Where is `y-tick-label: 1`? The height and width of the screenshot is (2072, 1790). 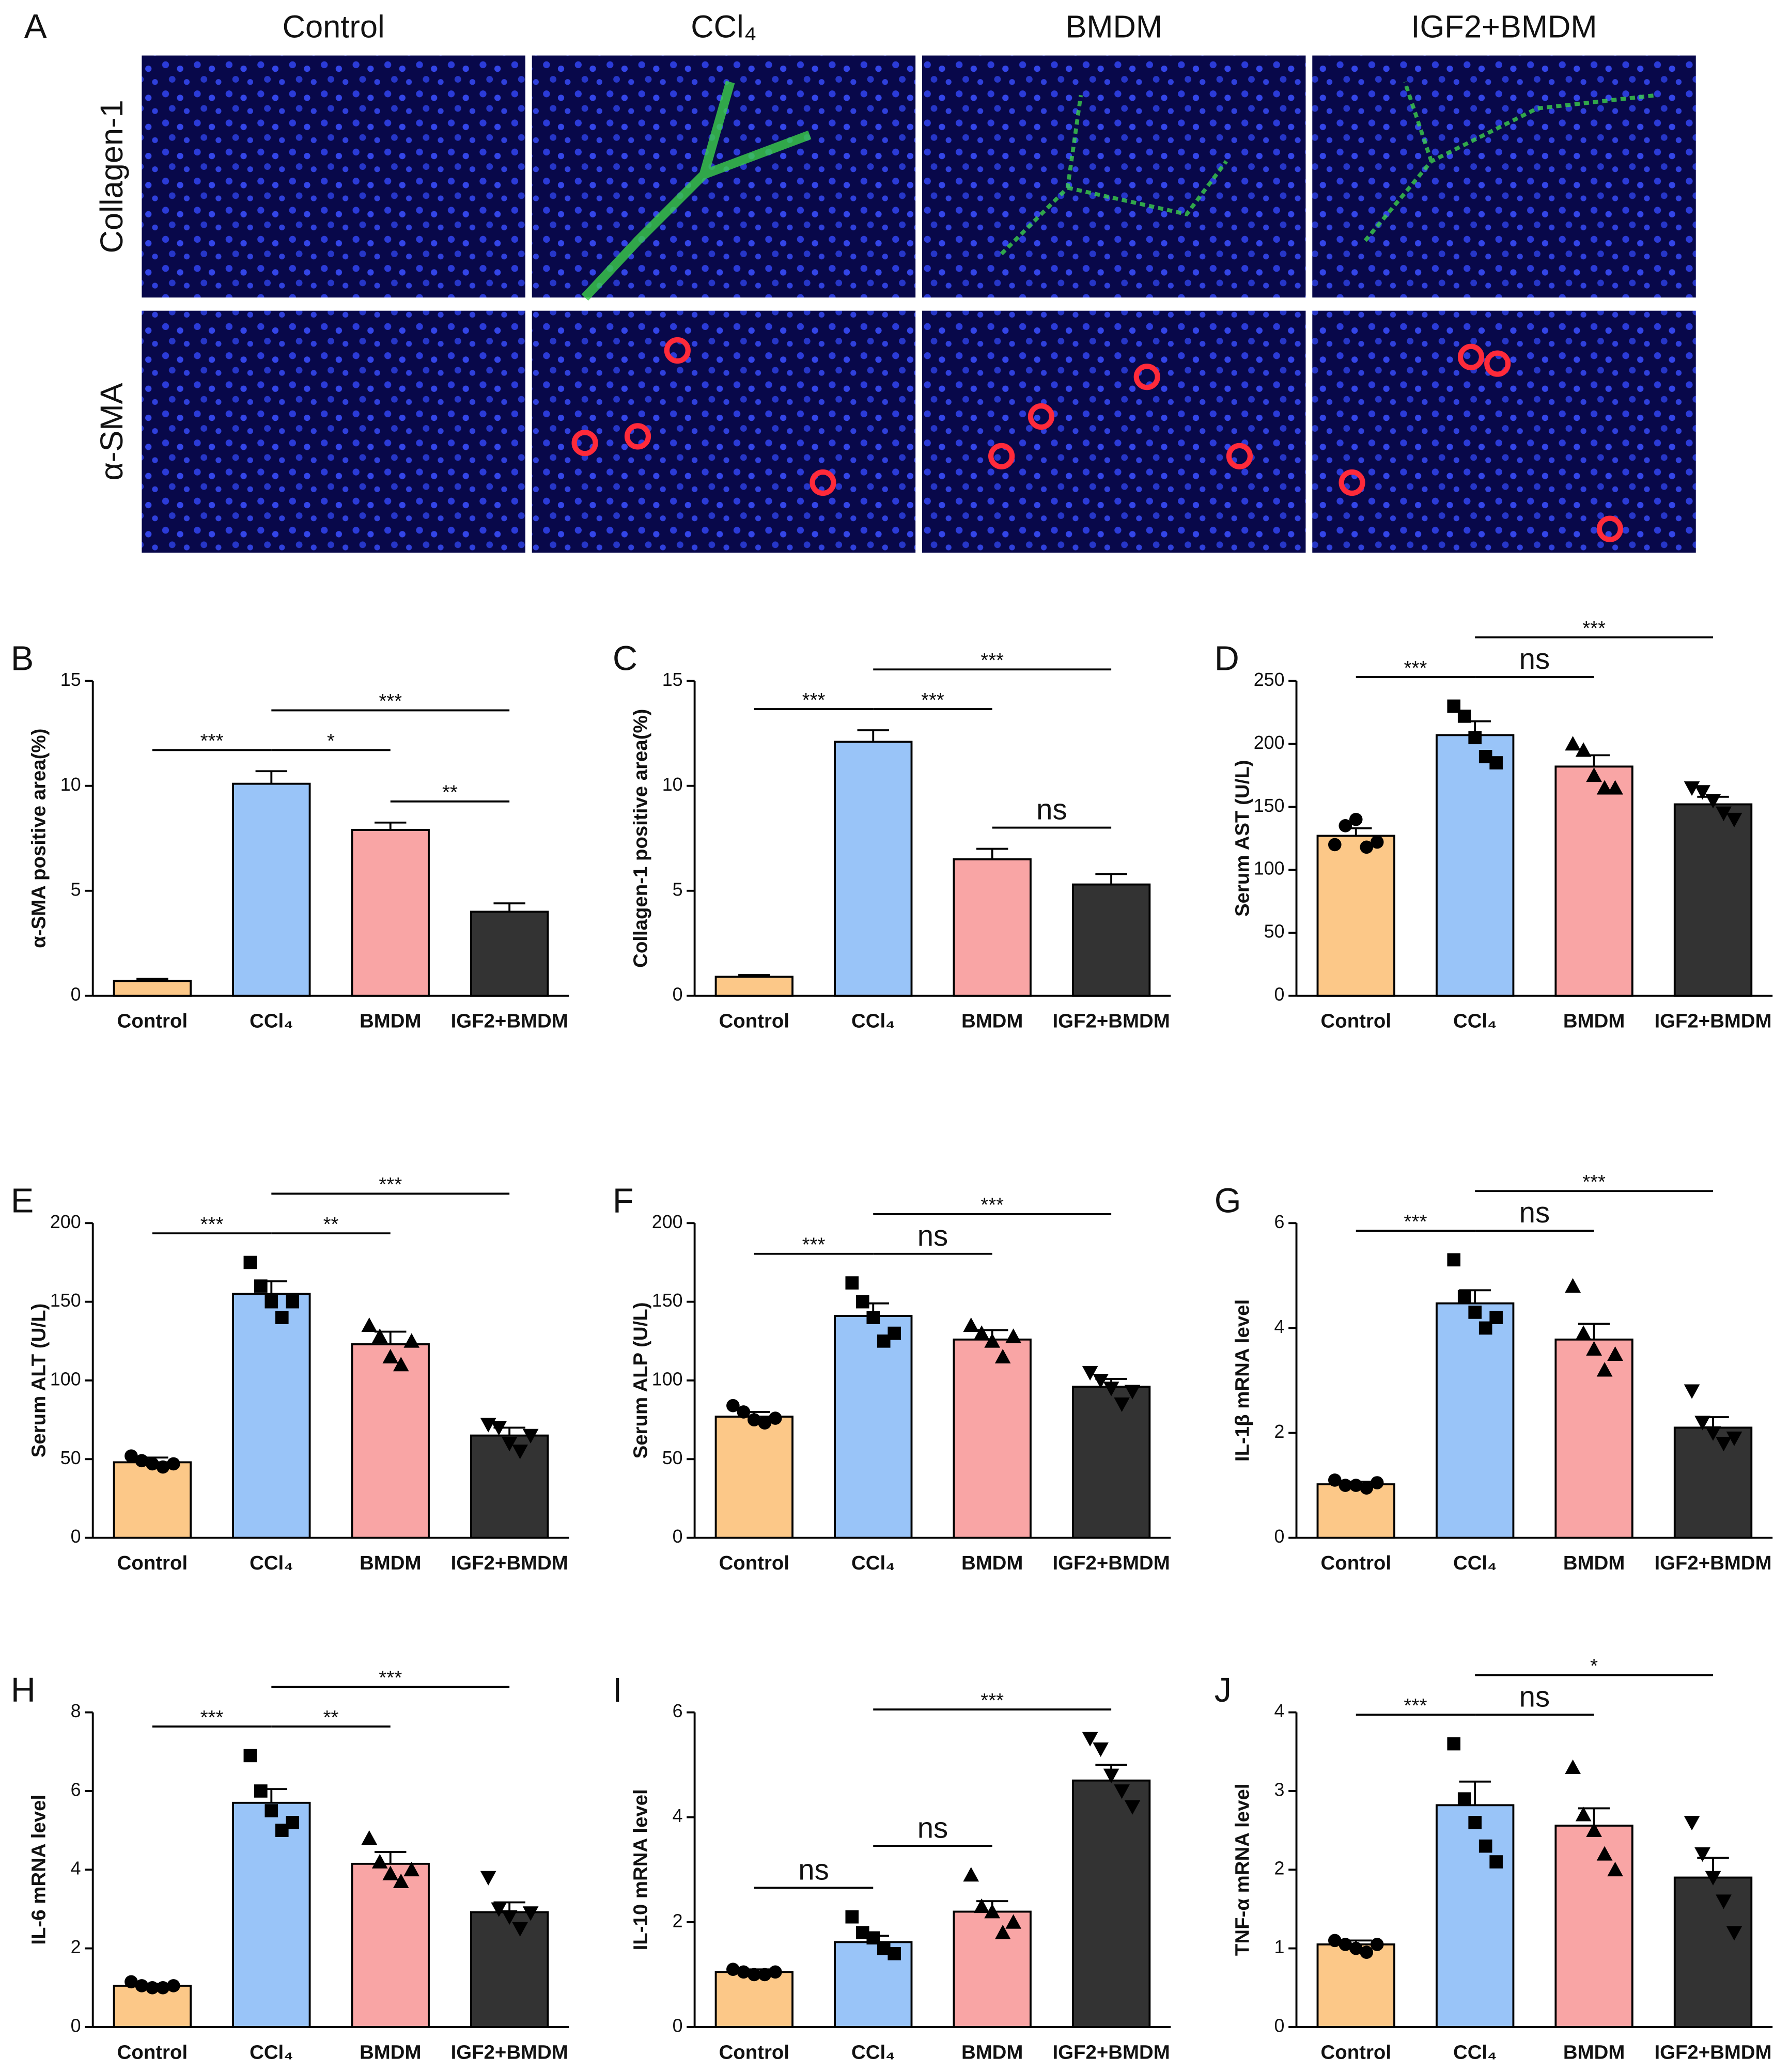
y-tick-label: 1 is located at coordinates (1280, 1947).